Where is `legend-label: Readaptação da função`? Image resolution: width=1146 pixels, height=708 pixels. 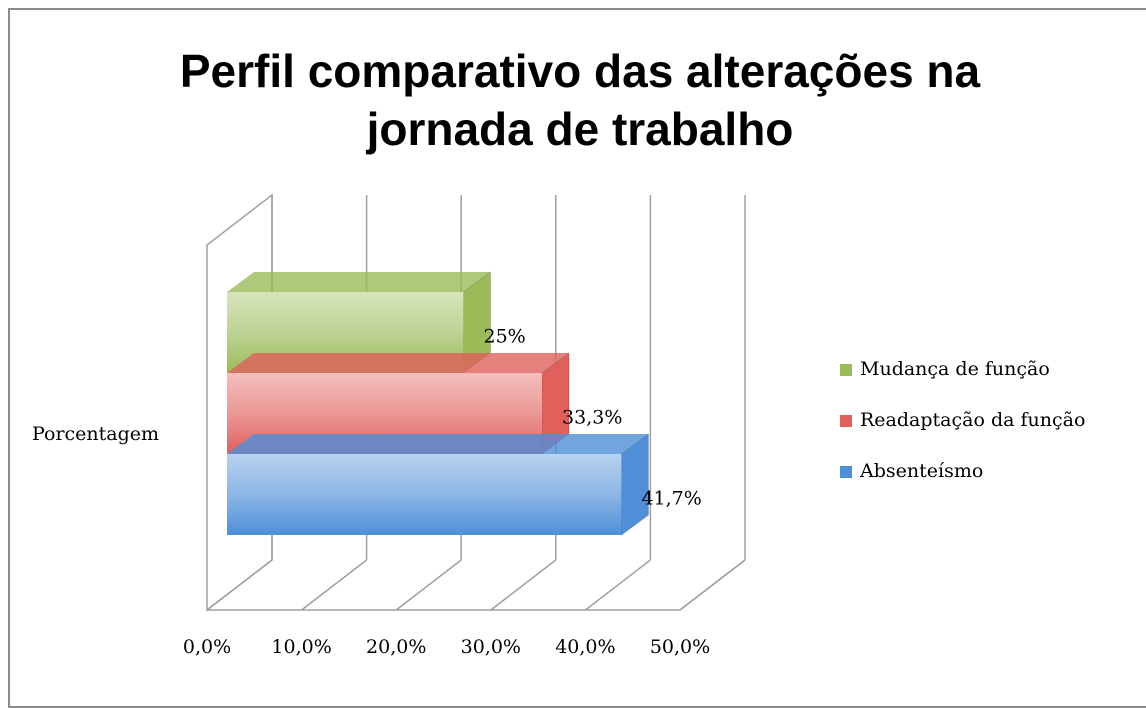 legend-label: Readaptação da função is located at coordinates (972, 420).